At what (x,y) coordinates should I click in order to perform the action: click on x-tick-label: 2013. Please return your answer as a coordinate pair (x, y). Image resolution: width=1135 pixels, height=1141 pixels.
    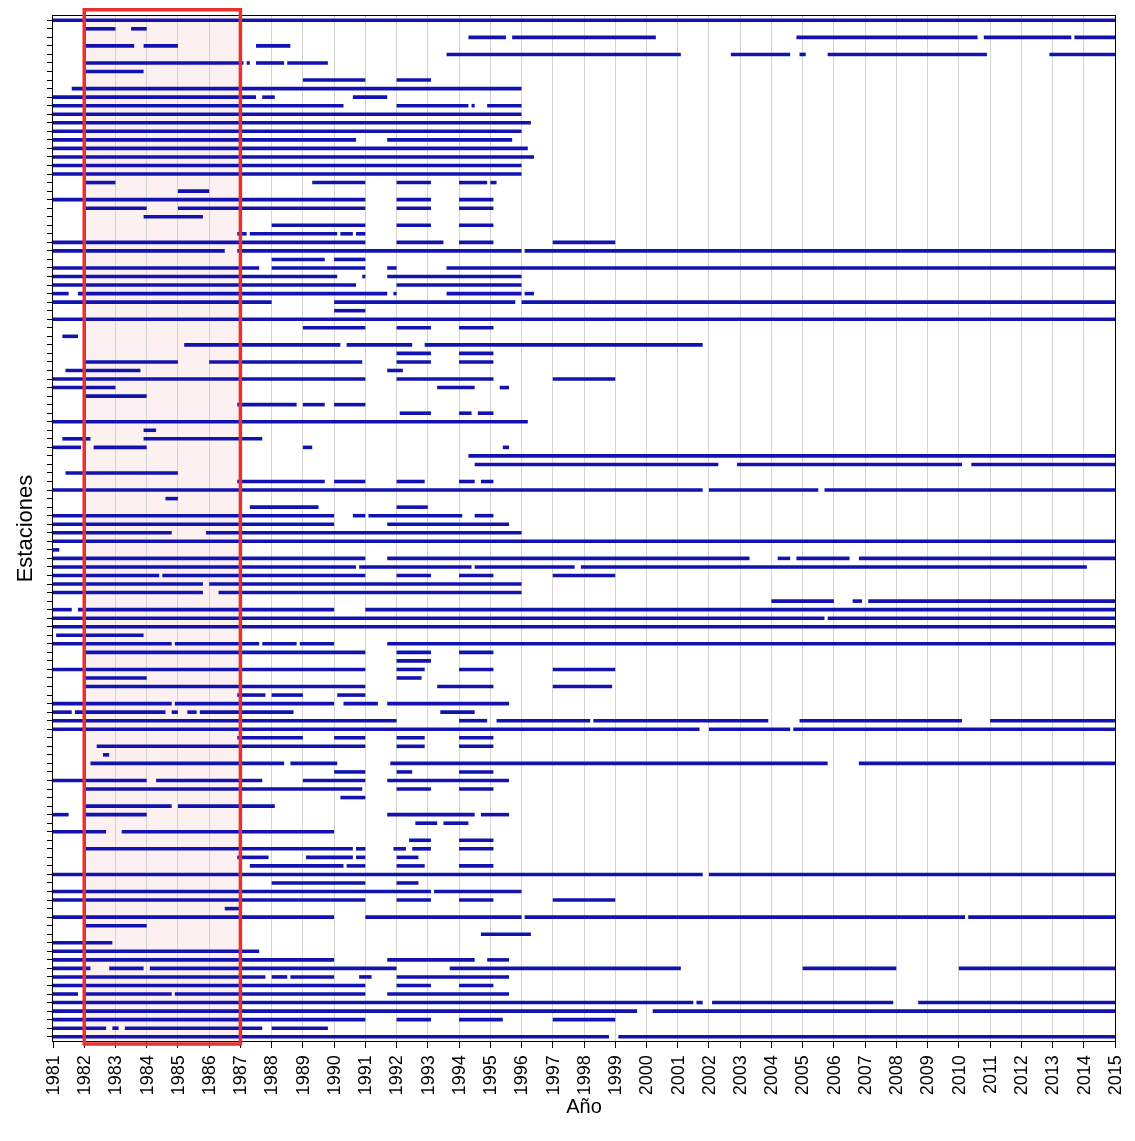
    Looking at the image, I should click on (1052, 1075).